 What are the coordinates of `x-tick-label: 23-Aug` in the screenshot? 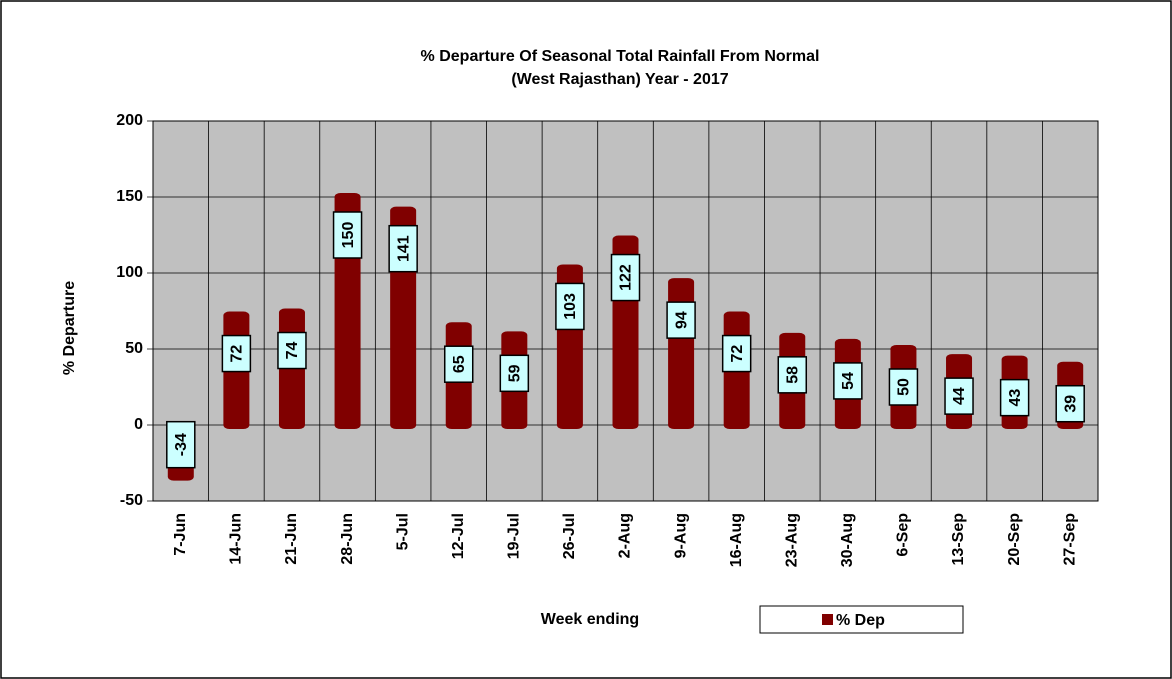 It's located at (791, 540).